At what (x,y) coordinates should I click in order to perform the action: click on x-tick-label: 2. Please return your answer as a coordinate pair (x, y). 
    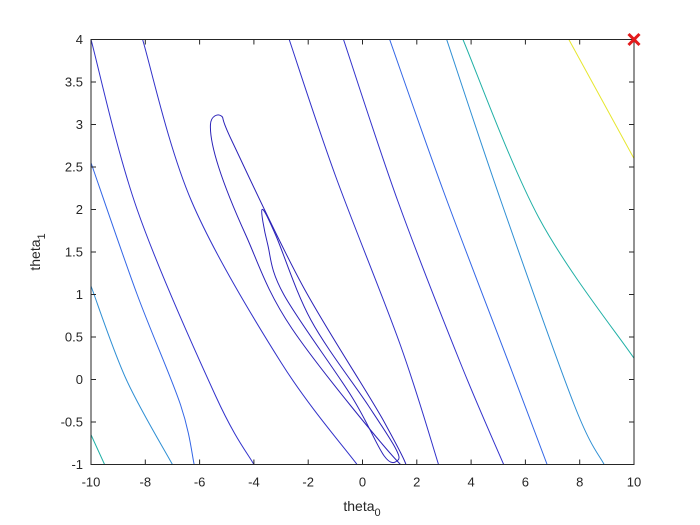
    Looking at the image, I should click on (416, 482).